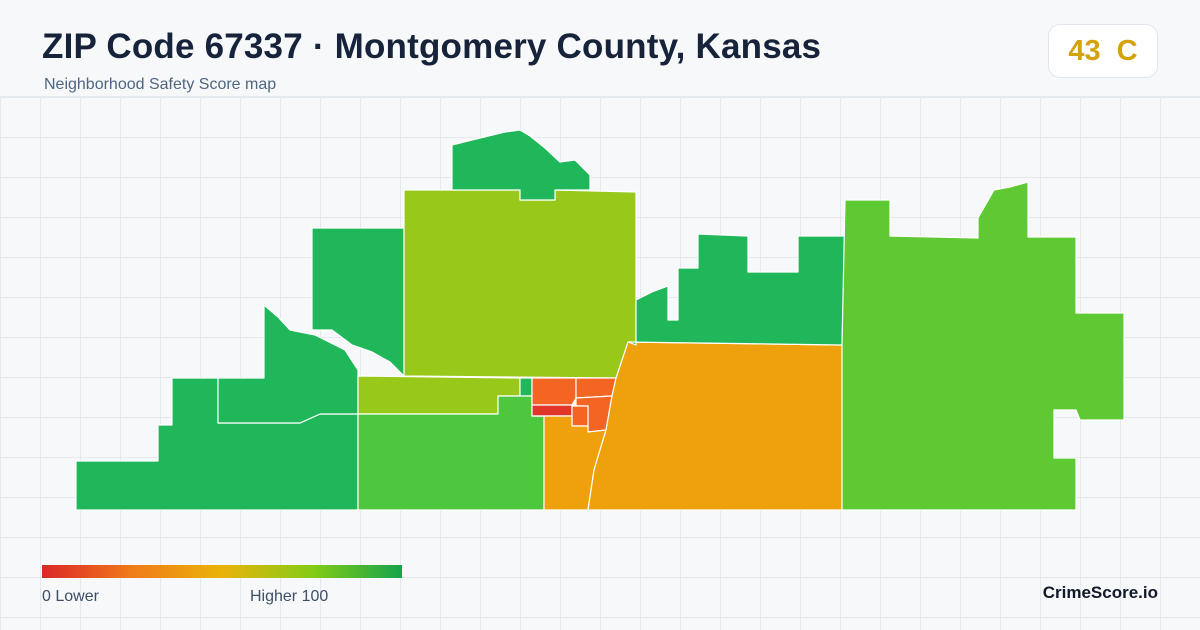 This screenshot has height=630, width=1200. Describe the element at coordinates (580, 416) in the screenshot. I see `map-region-city-south` at that location.